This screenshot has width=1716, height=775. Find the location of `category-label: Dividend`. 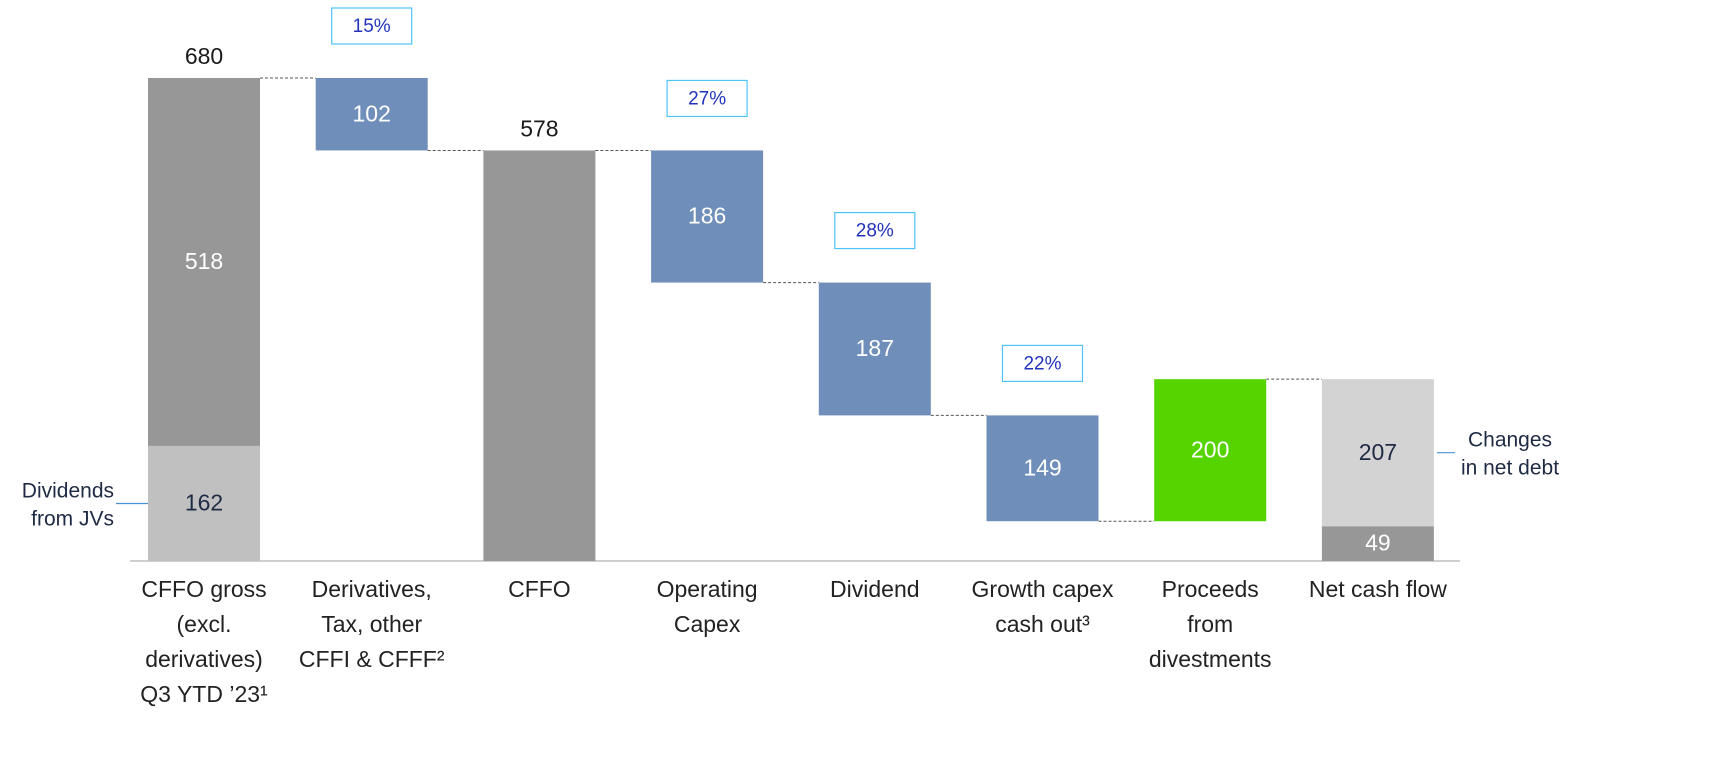

category-label: Dividend is located at coordinates (875, 589).